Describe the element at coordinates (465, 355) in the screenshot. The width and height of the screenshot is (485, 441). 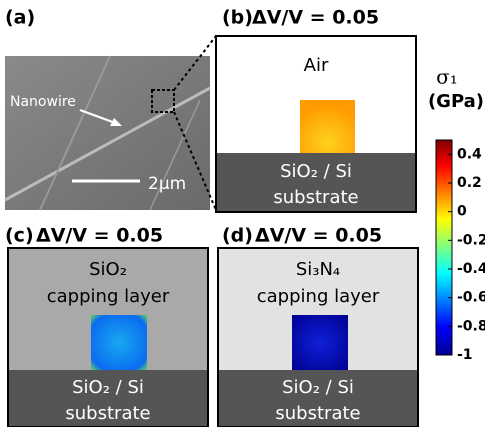
I see `colorbar-tick-label: -1` at that location.